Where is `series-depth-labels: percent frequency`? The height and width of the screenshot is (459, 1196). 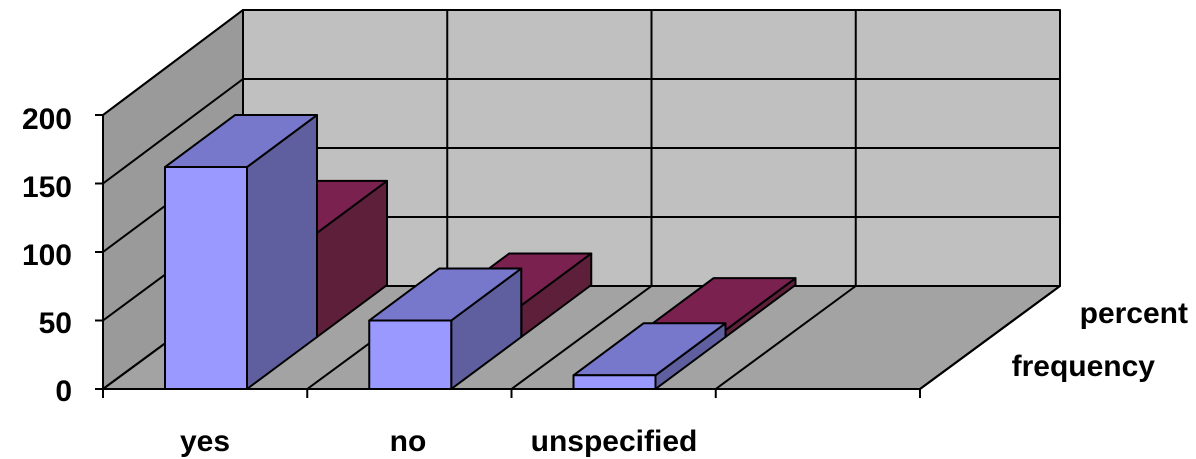 series-depth-labels: percent frequency is located at coordinates (1100, 340).